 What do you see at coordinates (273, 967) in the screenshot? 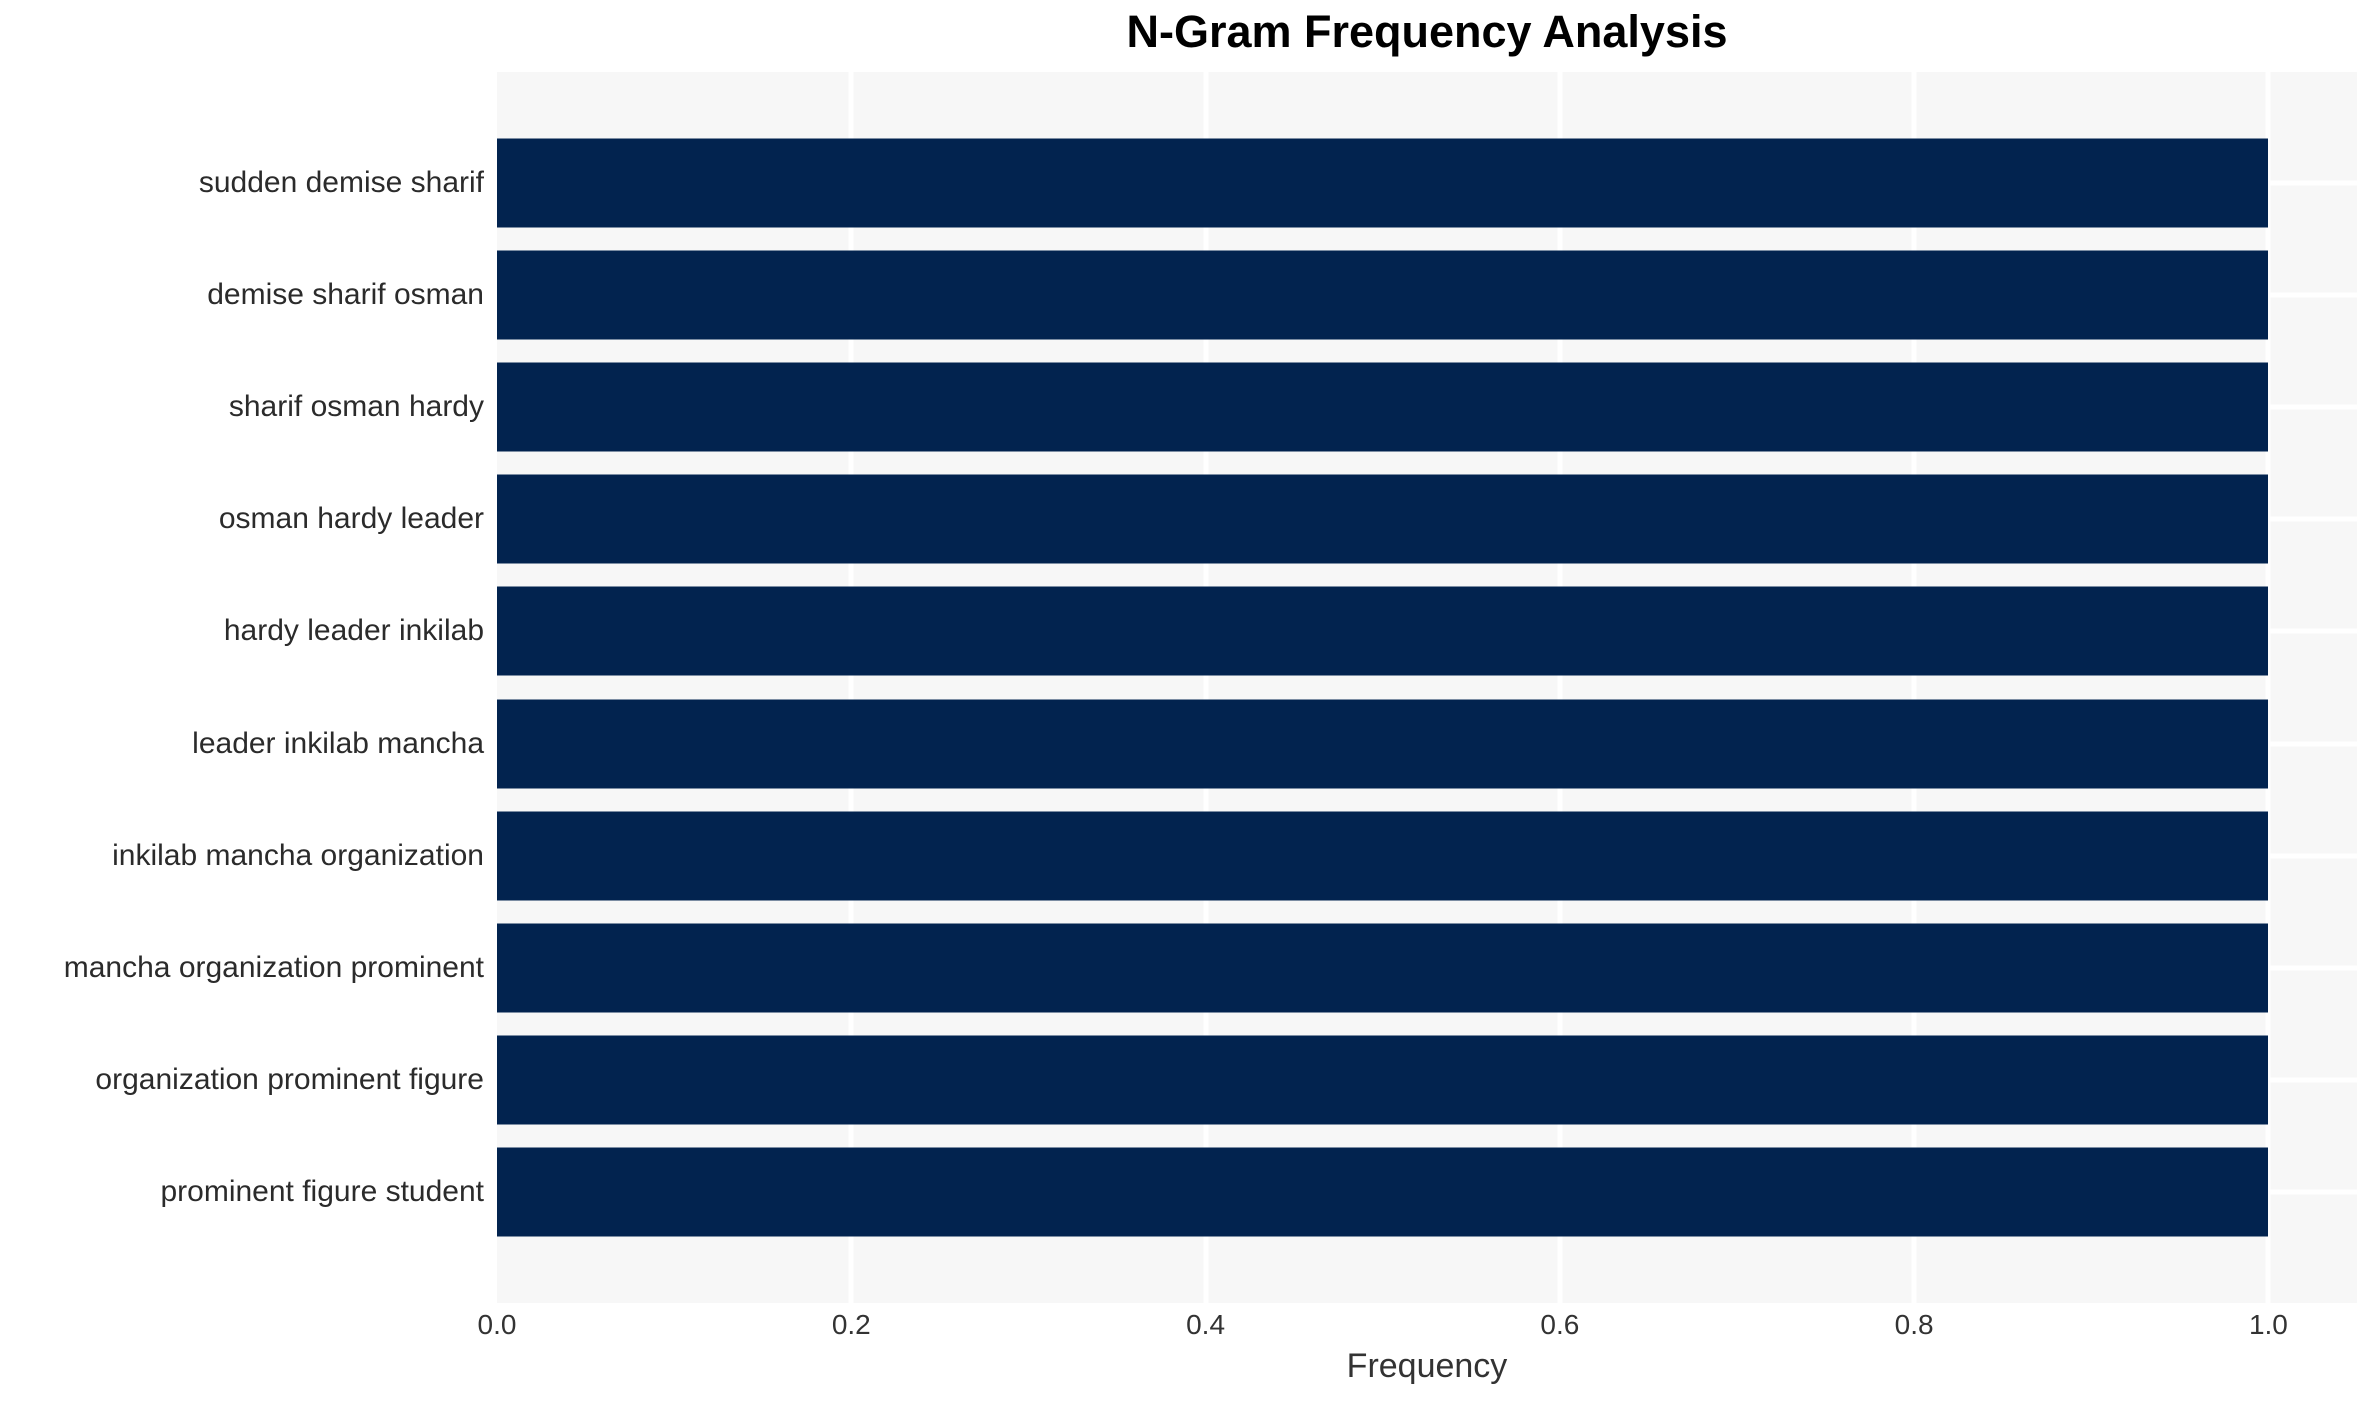
I see `category-label: mancha organization prominent` at bounding box center [273, 967].